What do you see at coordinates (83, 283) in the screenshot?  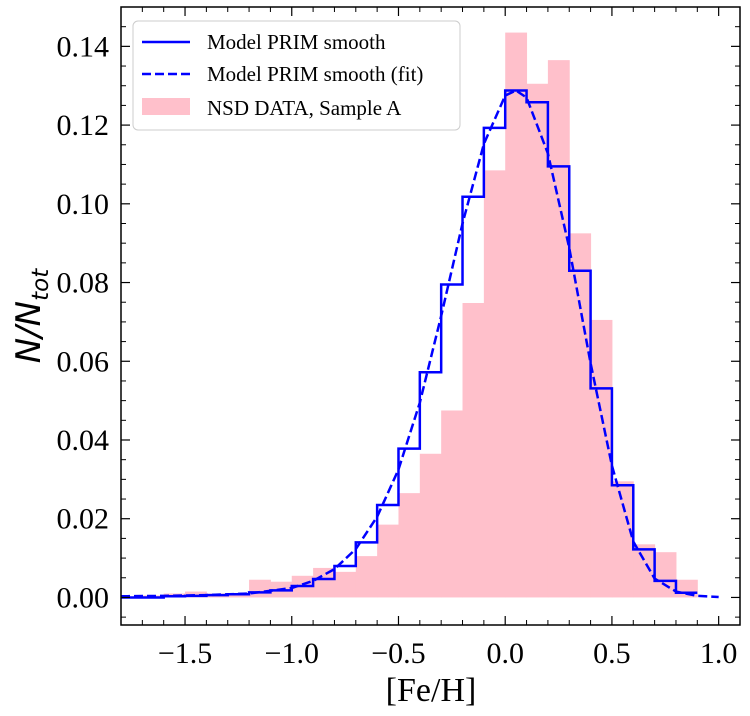 I see `y-tick-label: 0.08` at bounding box center [83, 283].